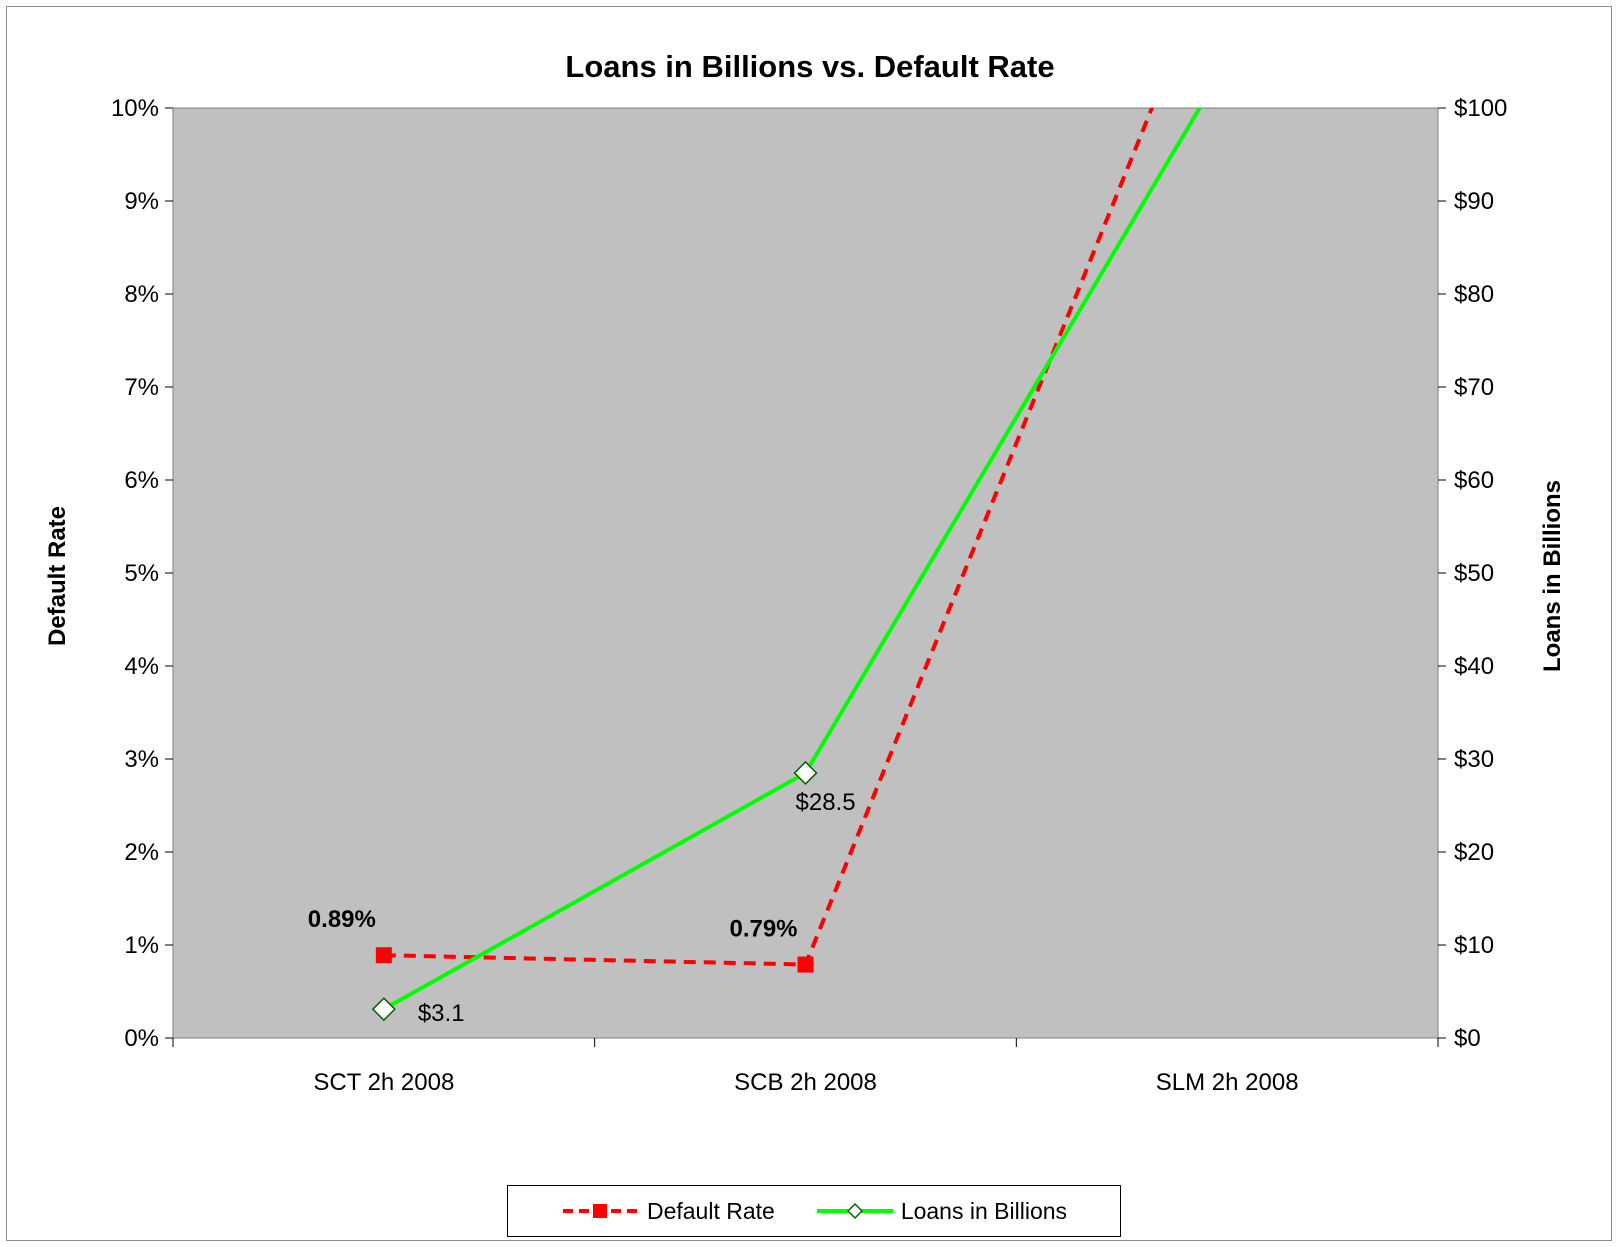 This screenshot has height=1247, width=1619. I want to click on y-right-tick-label: $90, so click(1474, 201).